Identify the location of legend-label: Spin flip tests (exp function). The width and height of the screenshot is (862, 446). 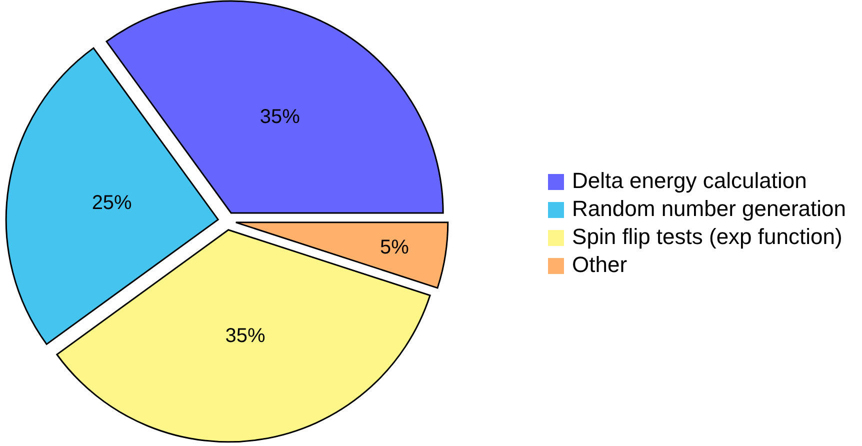
(707, 236).